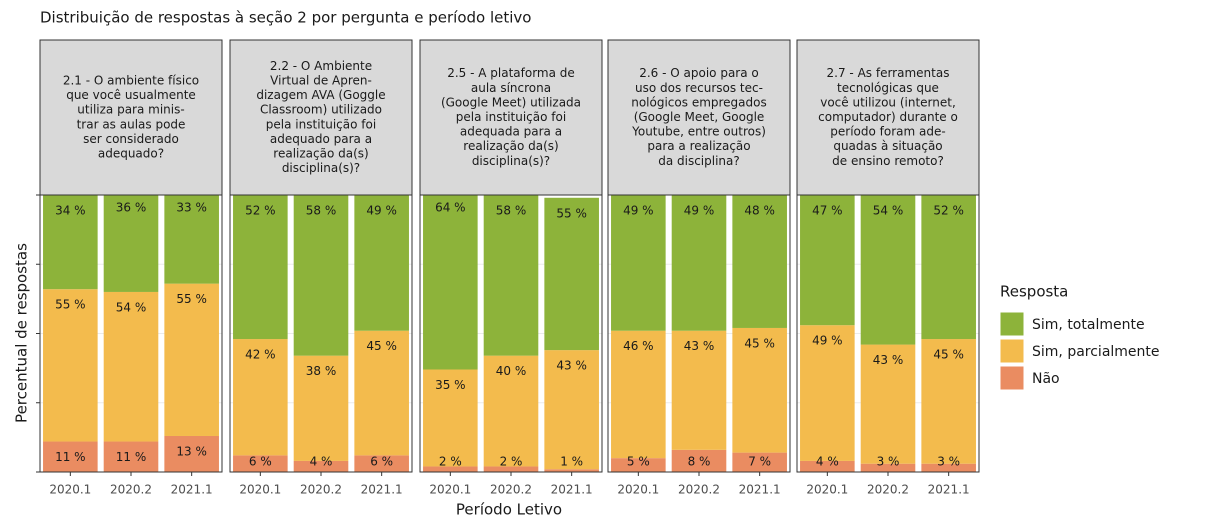 The image size is (1208, 523). I want to click on value-label: 3 %, so click(948, 462).